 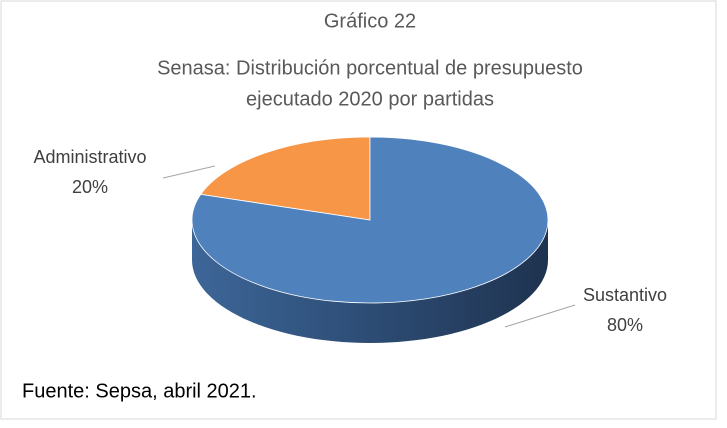 What do you see at coordinates (625, 295) in the screenshot?
I see `category-label: Sustantivo` at bounding box center [625, 295].